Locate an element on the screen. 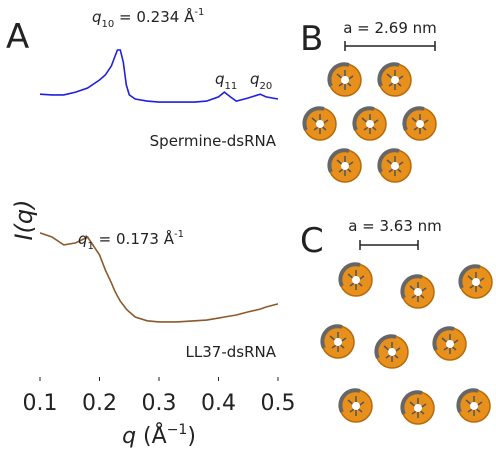 The image size is (496, 449). x-label-sup: −1 is located at coordinates (177, 430).